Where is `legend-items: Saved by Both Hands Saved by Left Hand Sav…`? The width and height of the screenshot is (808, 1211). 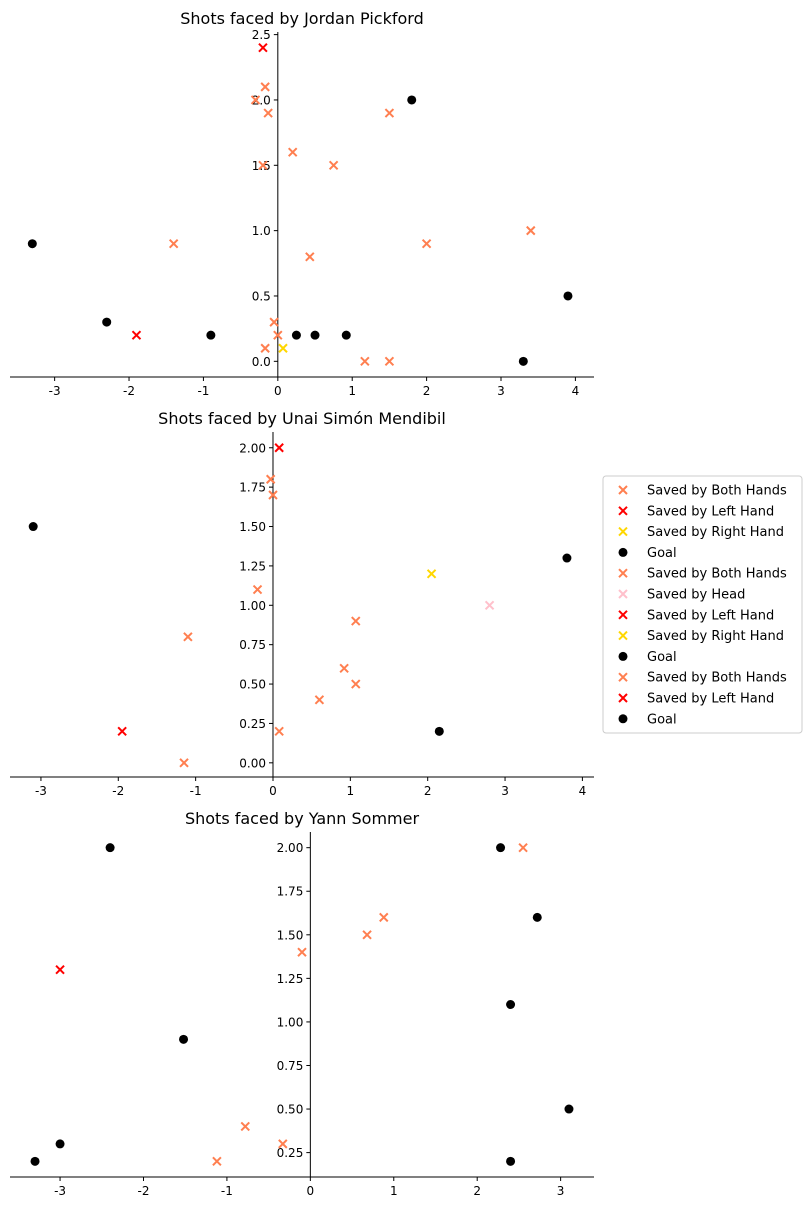 legend-items: Saved by Both Hands Saved by Left Hand Sav… is located at coordinates (702, 605).